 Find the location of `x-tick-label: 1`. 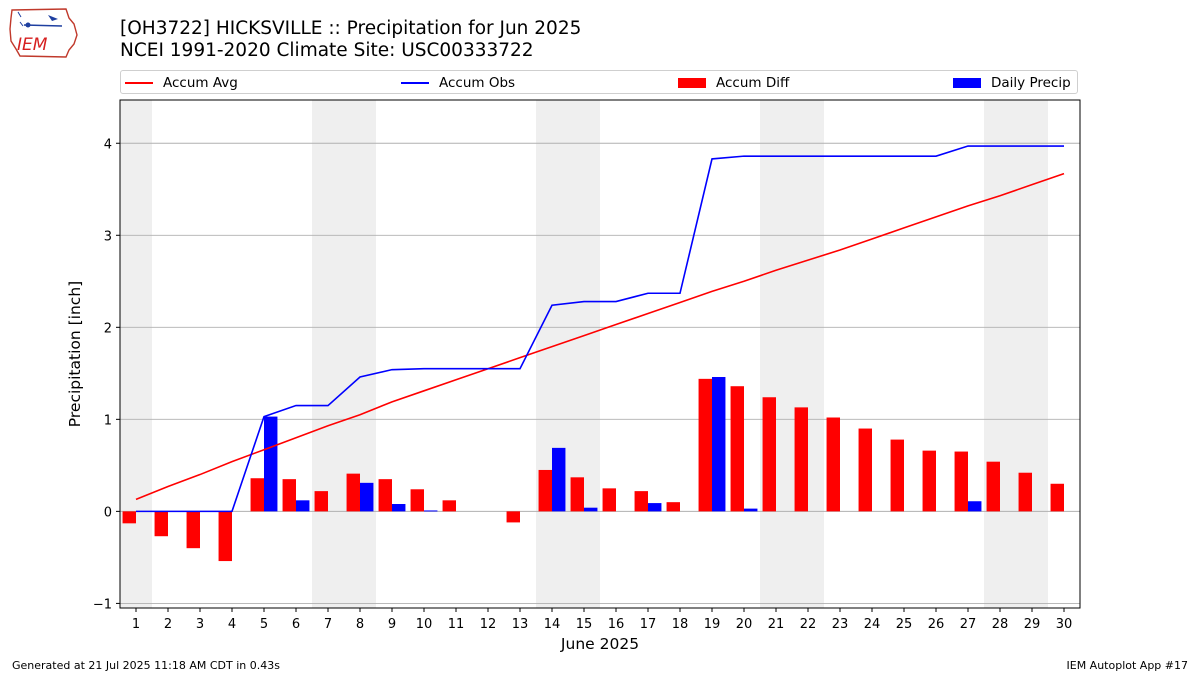

x-tick-label: 1 is located at coordinates (136, 624).